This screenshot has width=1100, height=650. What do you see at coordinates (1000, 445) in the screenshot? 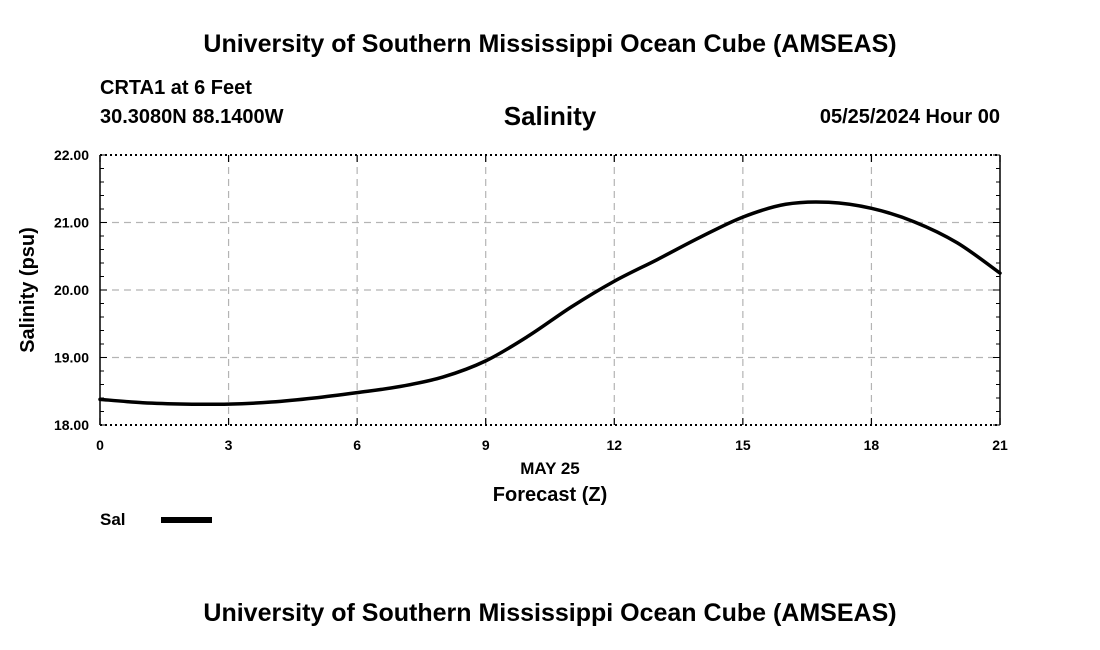
I see `x-tick-label: 21` at bounding box center [1000, 445].